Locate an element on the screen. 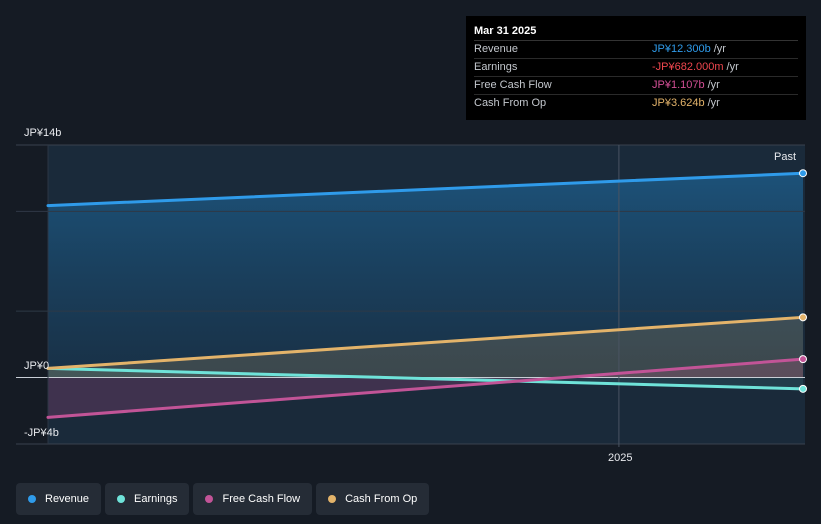 Image resolution: width=821 pixels, height=524 pixels. legend-item-free-cash-flow: Free Cash Flow is located at coordinates (253, 499).